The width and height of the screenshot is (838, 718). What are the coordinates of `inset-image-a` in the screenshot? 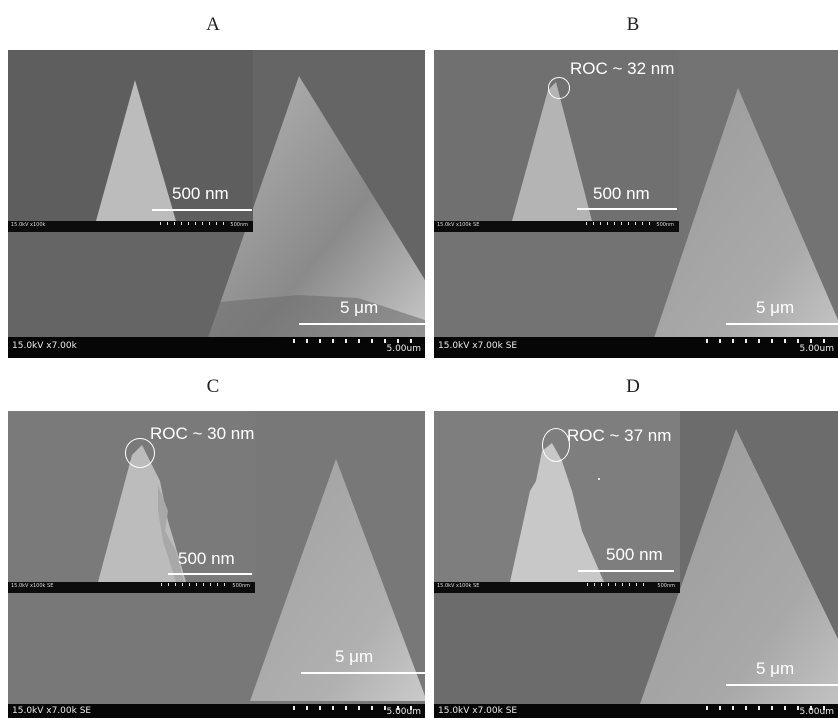 It's located at (130, 141).